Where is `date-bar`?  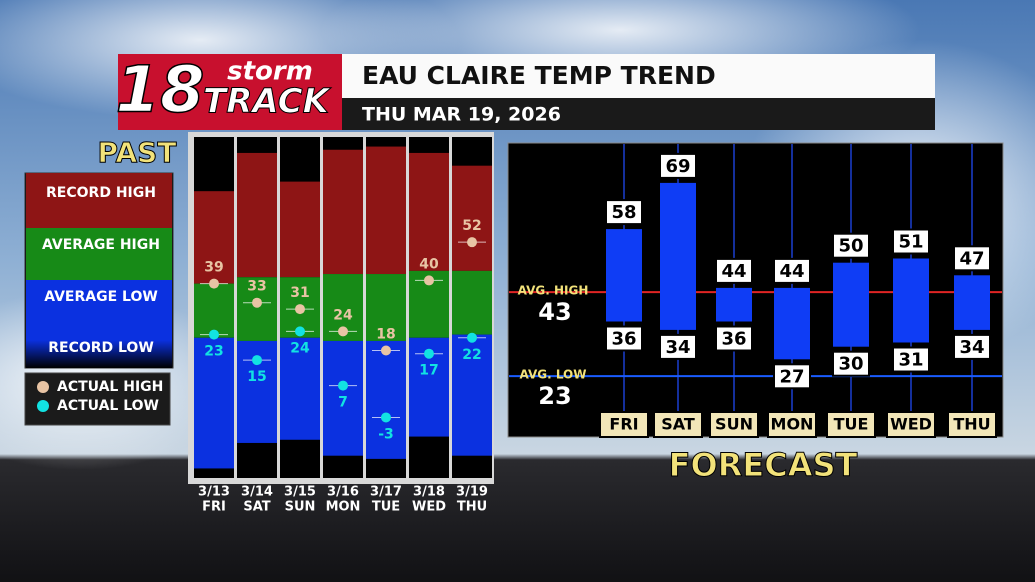 date-bar is located at coordinates (638, 114).